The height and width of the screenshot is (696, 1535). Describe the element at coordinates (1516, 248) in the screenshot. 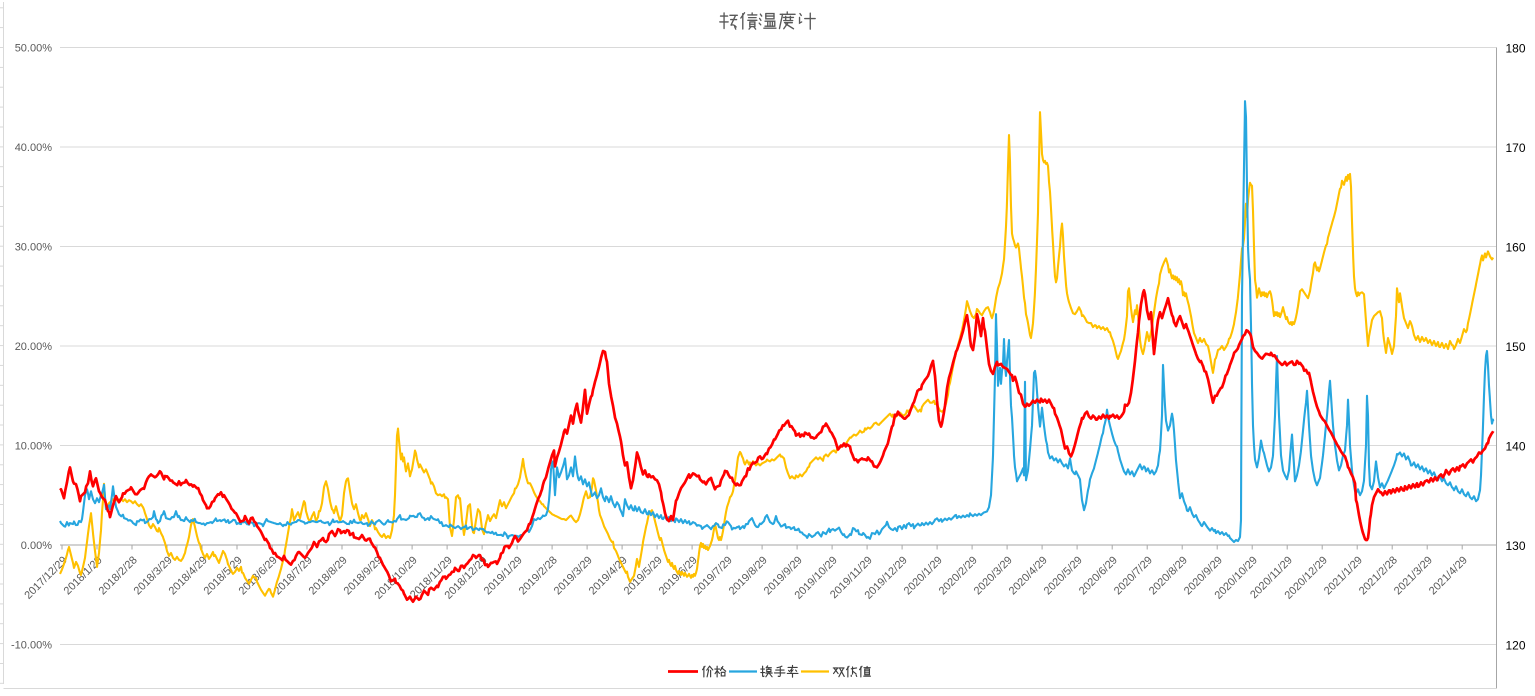

I see `svg-text: 160` at that location.